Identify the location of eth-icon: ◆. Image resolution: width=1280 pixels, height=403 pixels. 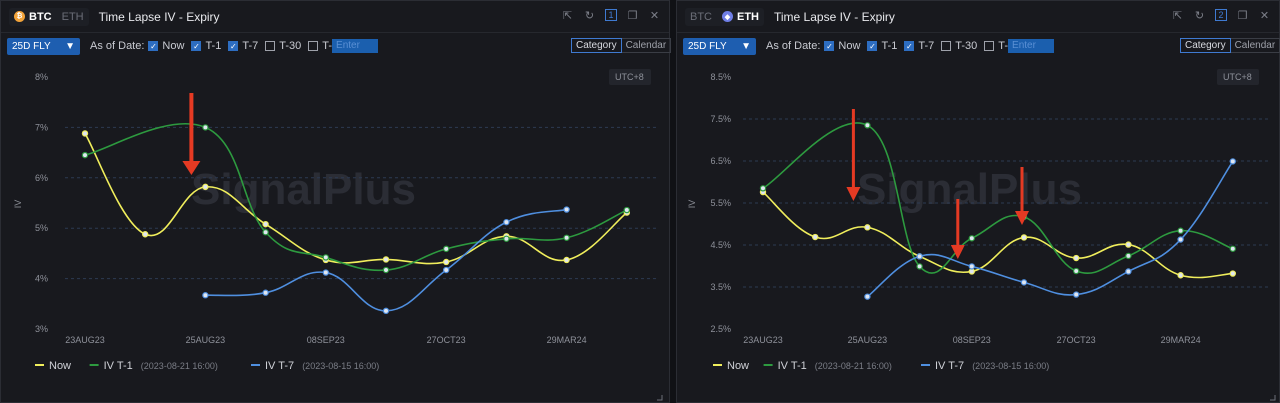
(727, 16).